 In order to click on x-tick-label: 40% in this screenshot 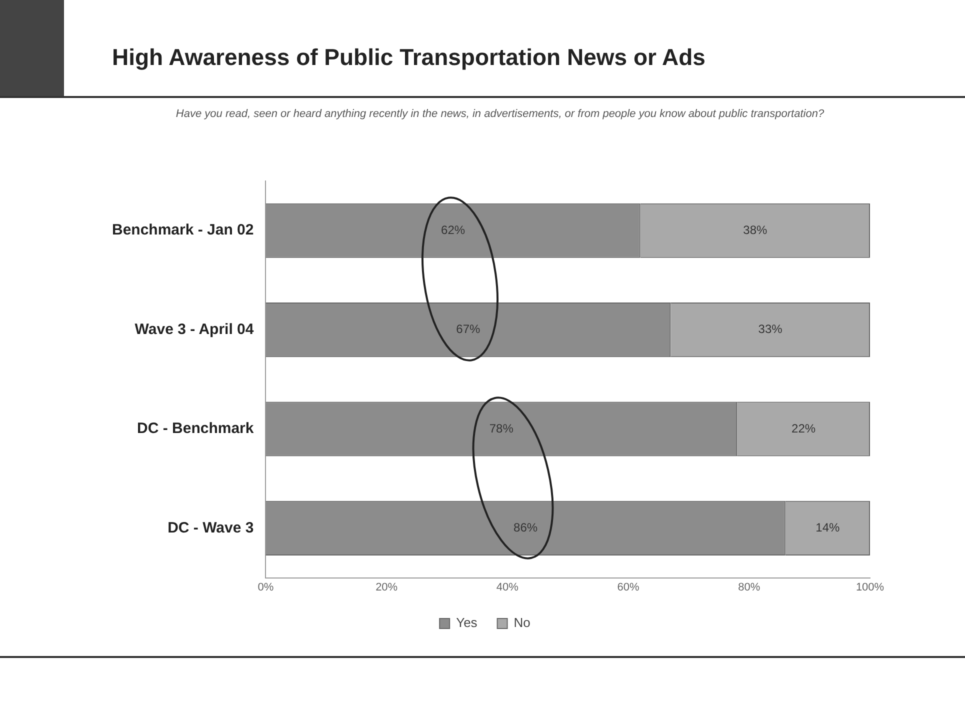, I will do `click(507, 587)`.